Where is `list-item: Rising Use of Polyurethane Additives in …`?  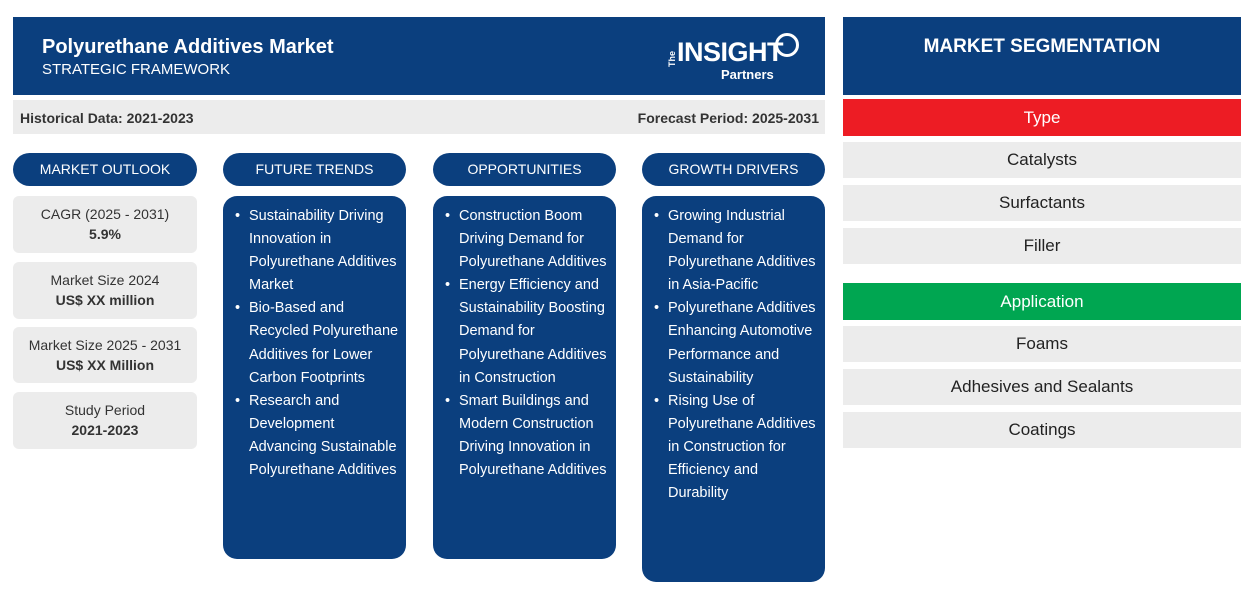 list-item: Rising Use of Polyurethane Additives in … is located at coordinates (736, 447).